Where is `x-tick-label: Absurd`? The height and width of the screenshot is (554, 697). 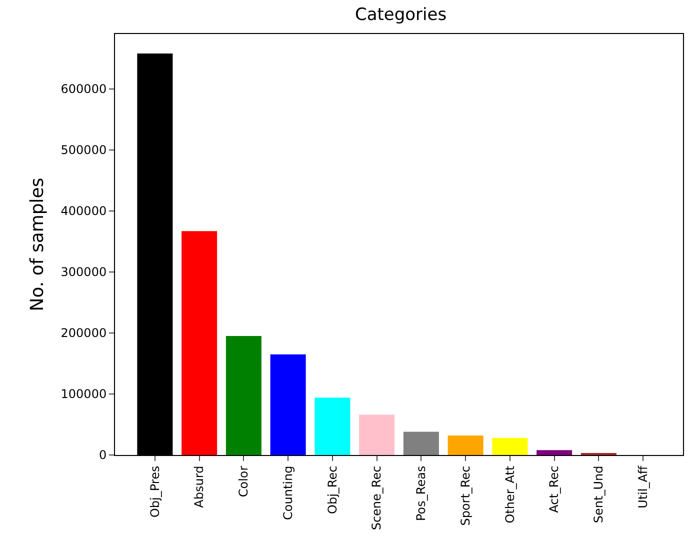
x-tick-label: Absurd is located at coordinates (199, 487).